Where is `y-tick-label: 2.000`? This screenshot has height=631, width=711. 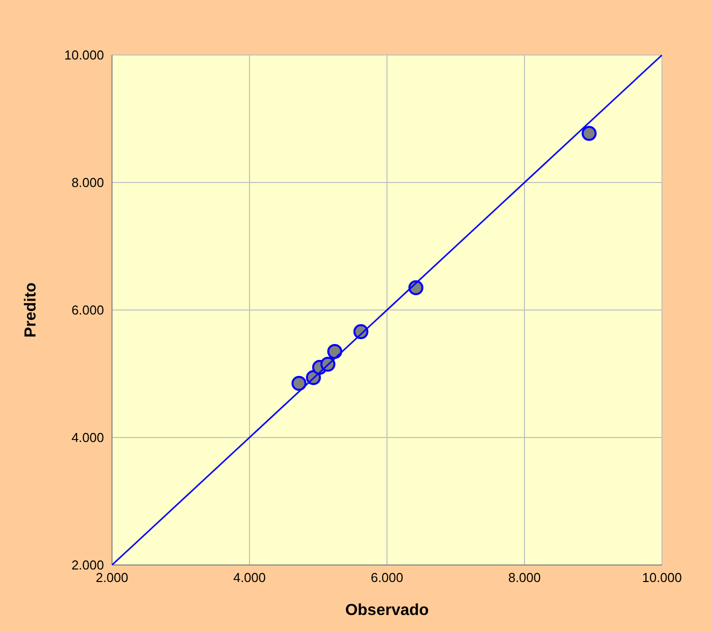
y-tick-label: 2.000 is located at coordinates (87, 565).